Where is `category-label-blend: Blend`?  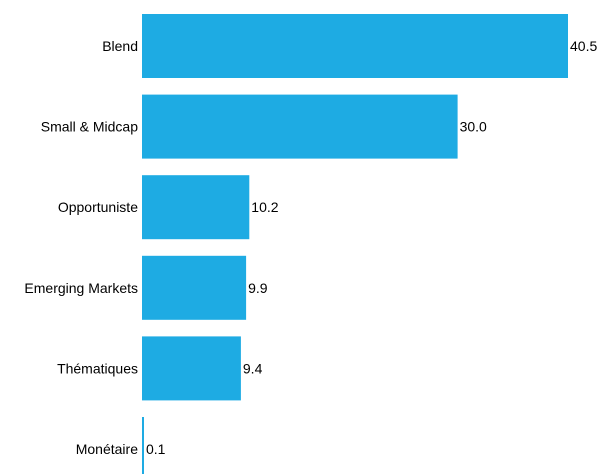 category-label-blend: Blend is located at coordinates (120, 46).